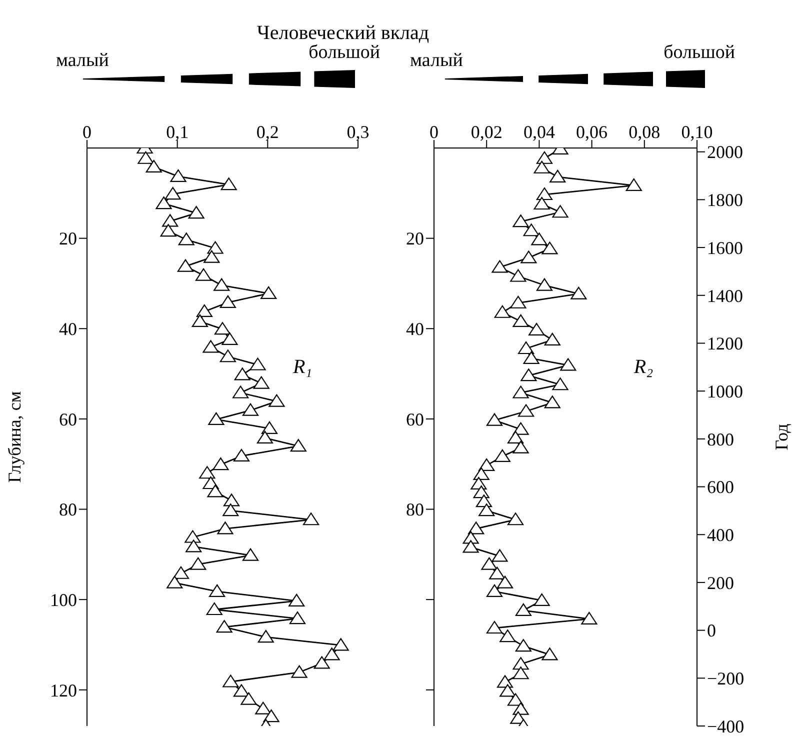 The height and width of the screenshot is (742, 806). Describe the element at coordinates (592, 132) in the screenshot. I see `x-tick-label: 0,06` at that location.